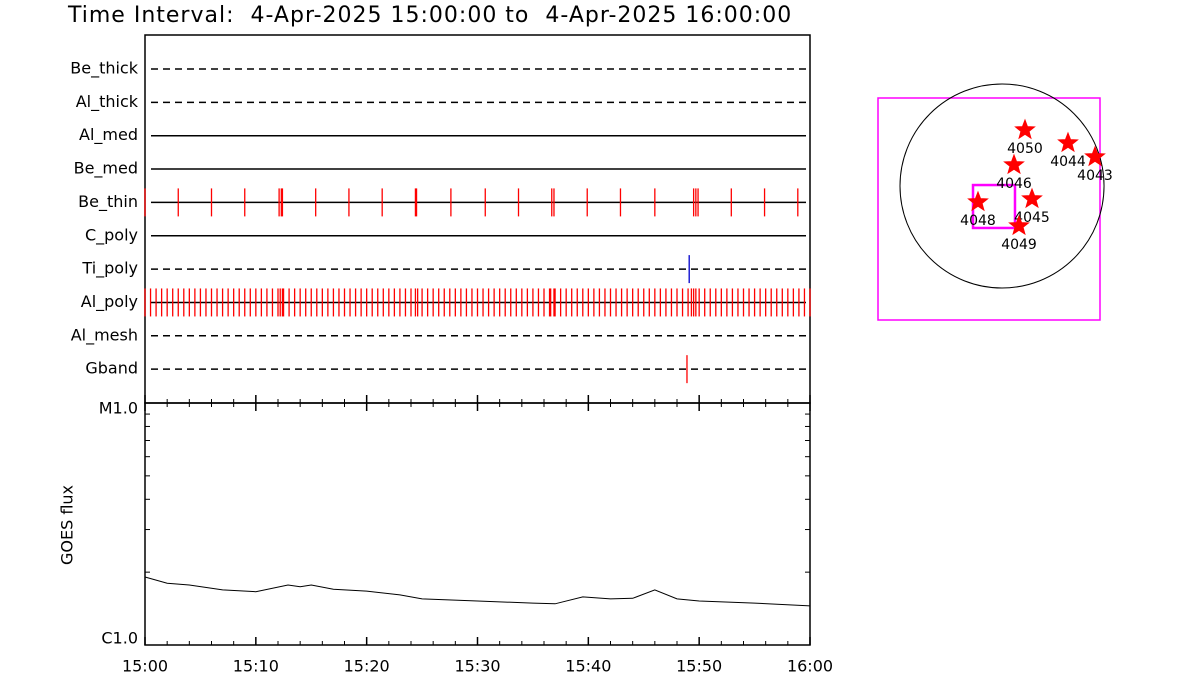 The width and height of the screenshot is (1200, 700). I want to click on row-label: Gband, so click(111, 368).